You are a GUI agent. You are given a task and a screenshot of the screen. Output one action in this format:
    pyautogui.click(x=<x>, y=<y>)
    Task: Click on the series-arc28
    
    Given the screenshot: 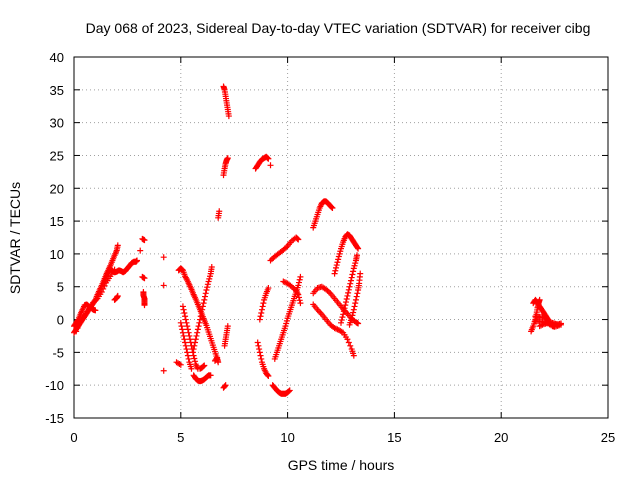 What is the action you would take?
    pyautogui.click(x=263, y=359)
    